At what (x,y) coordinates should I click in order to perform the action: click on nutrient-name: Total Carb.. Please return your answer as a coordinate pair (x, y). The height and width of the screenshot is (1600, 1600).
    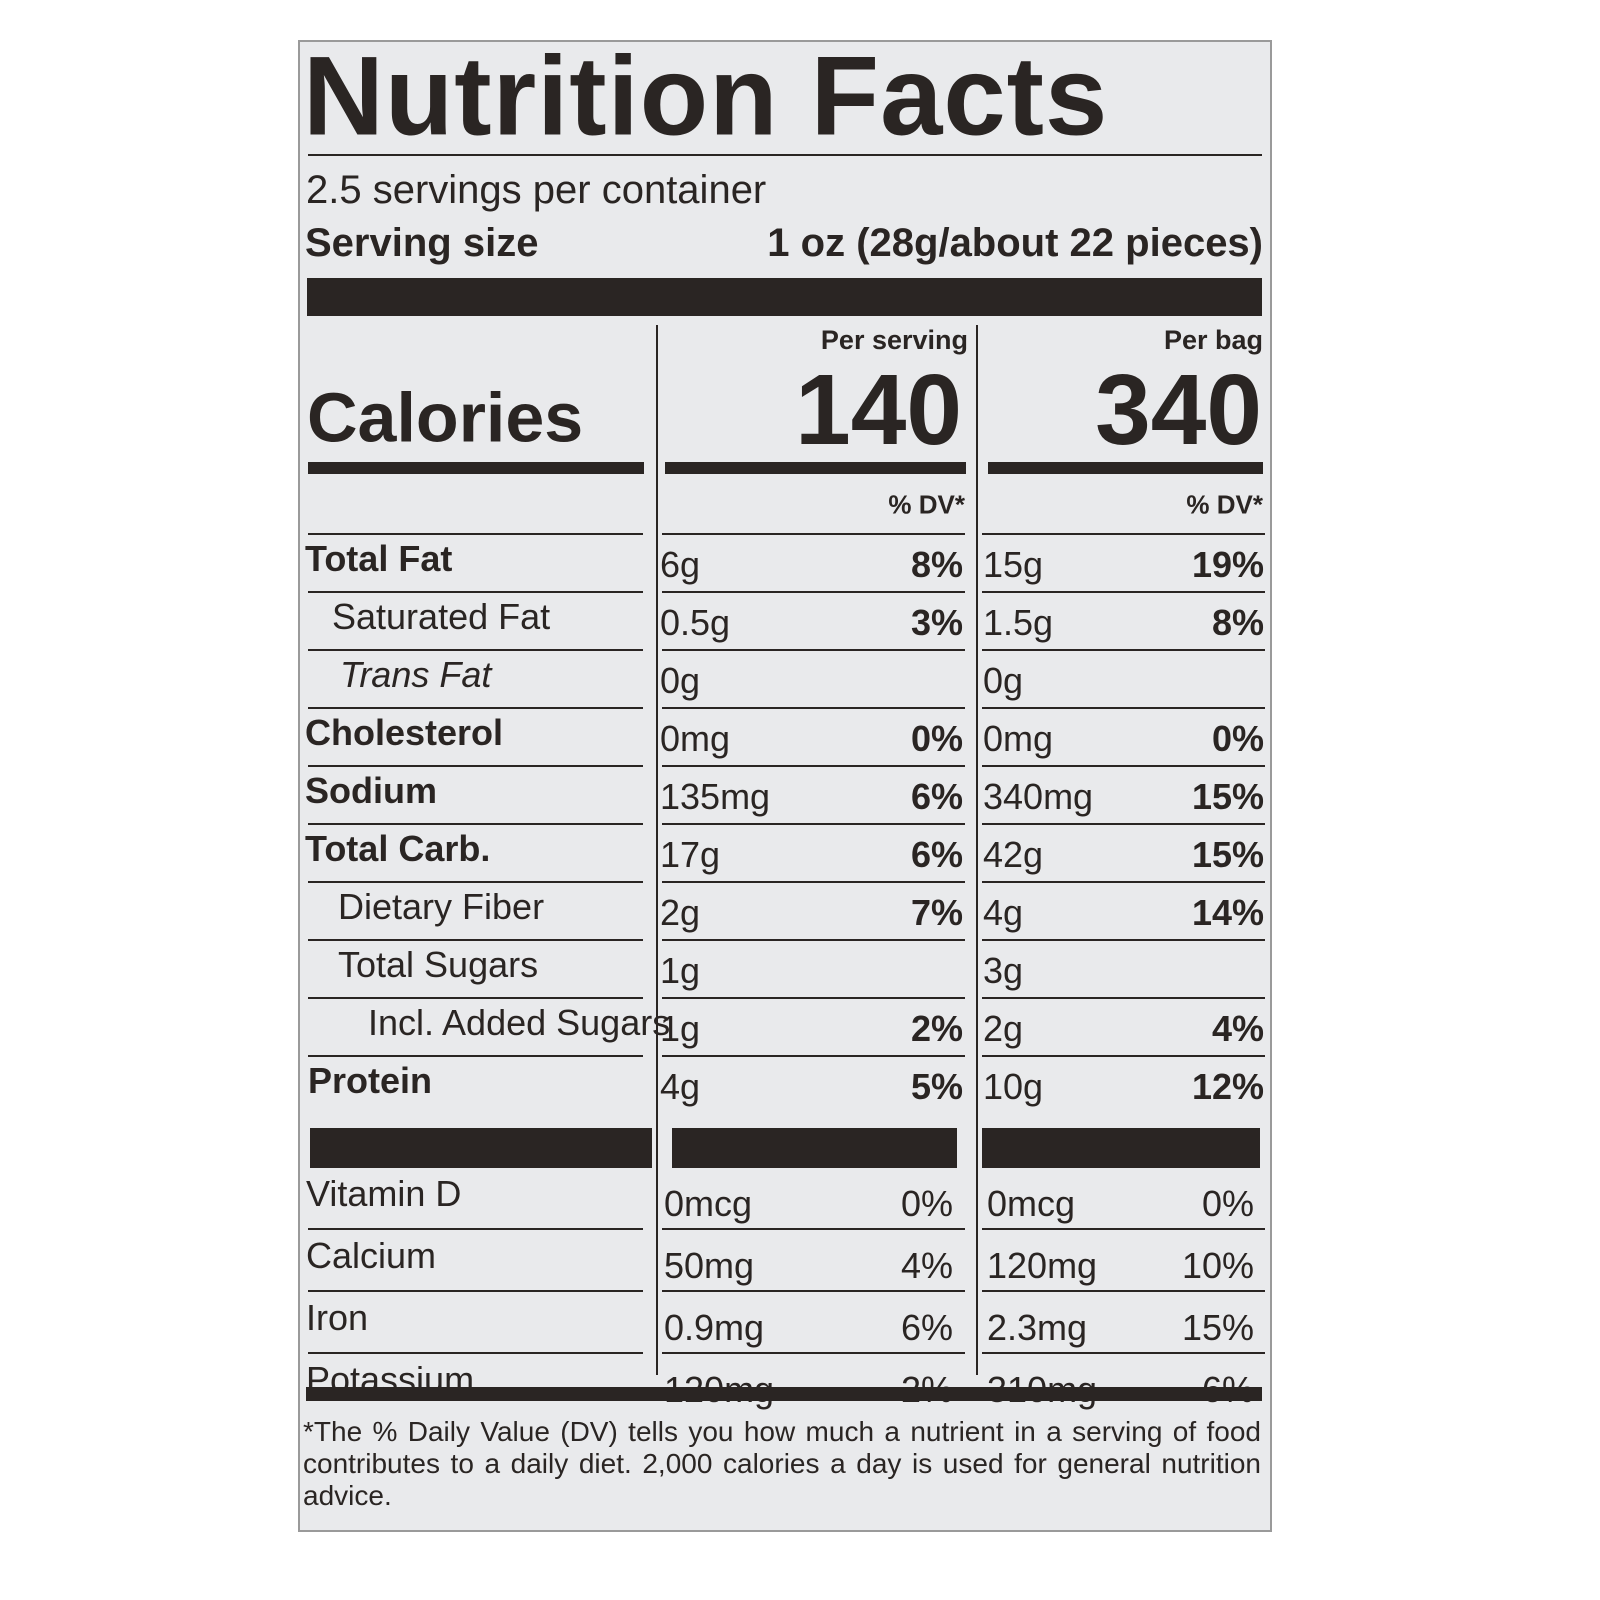
    Looking at the image, I should click on (398, 849).